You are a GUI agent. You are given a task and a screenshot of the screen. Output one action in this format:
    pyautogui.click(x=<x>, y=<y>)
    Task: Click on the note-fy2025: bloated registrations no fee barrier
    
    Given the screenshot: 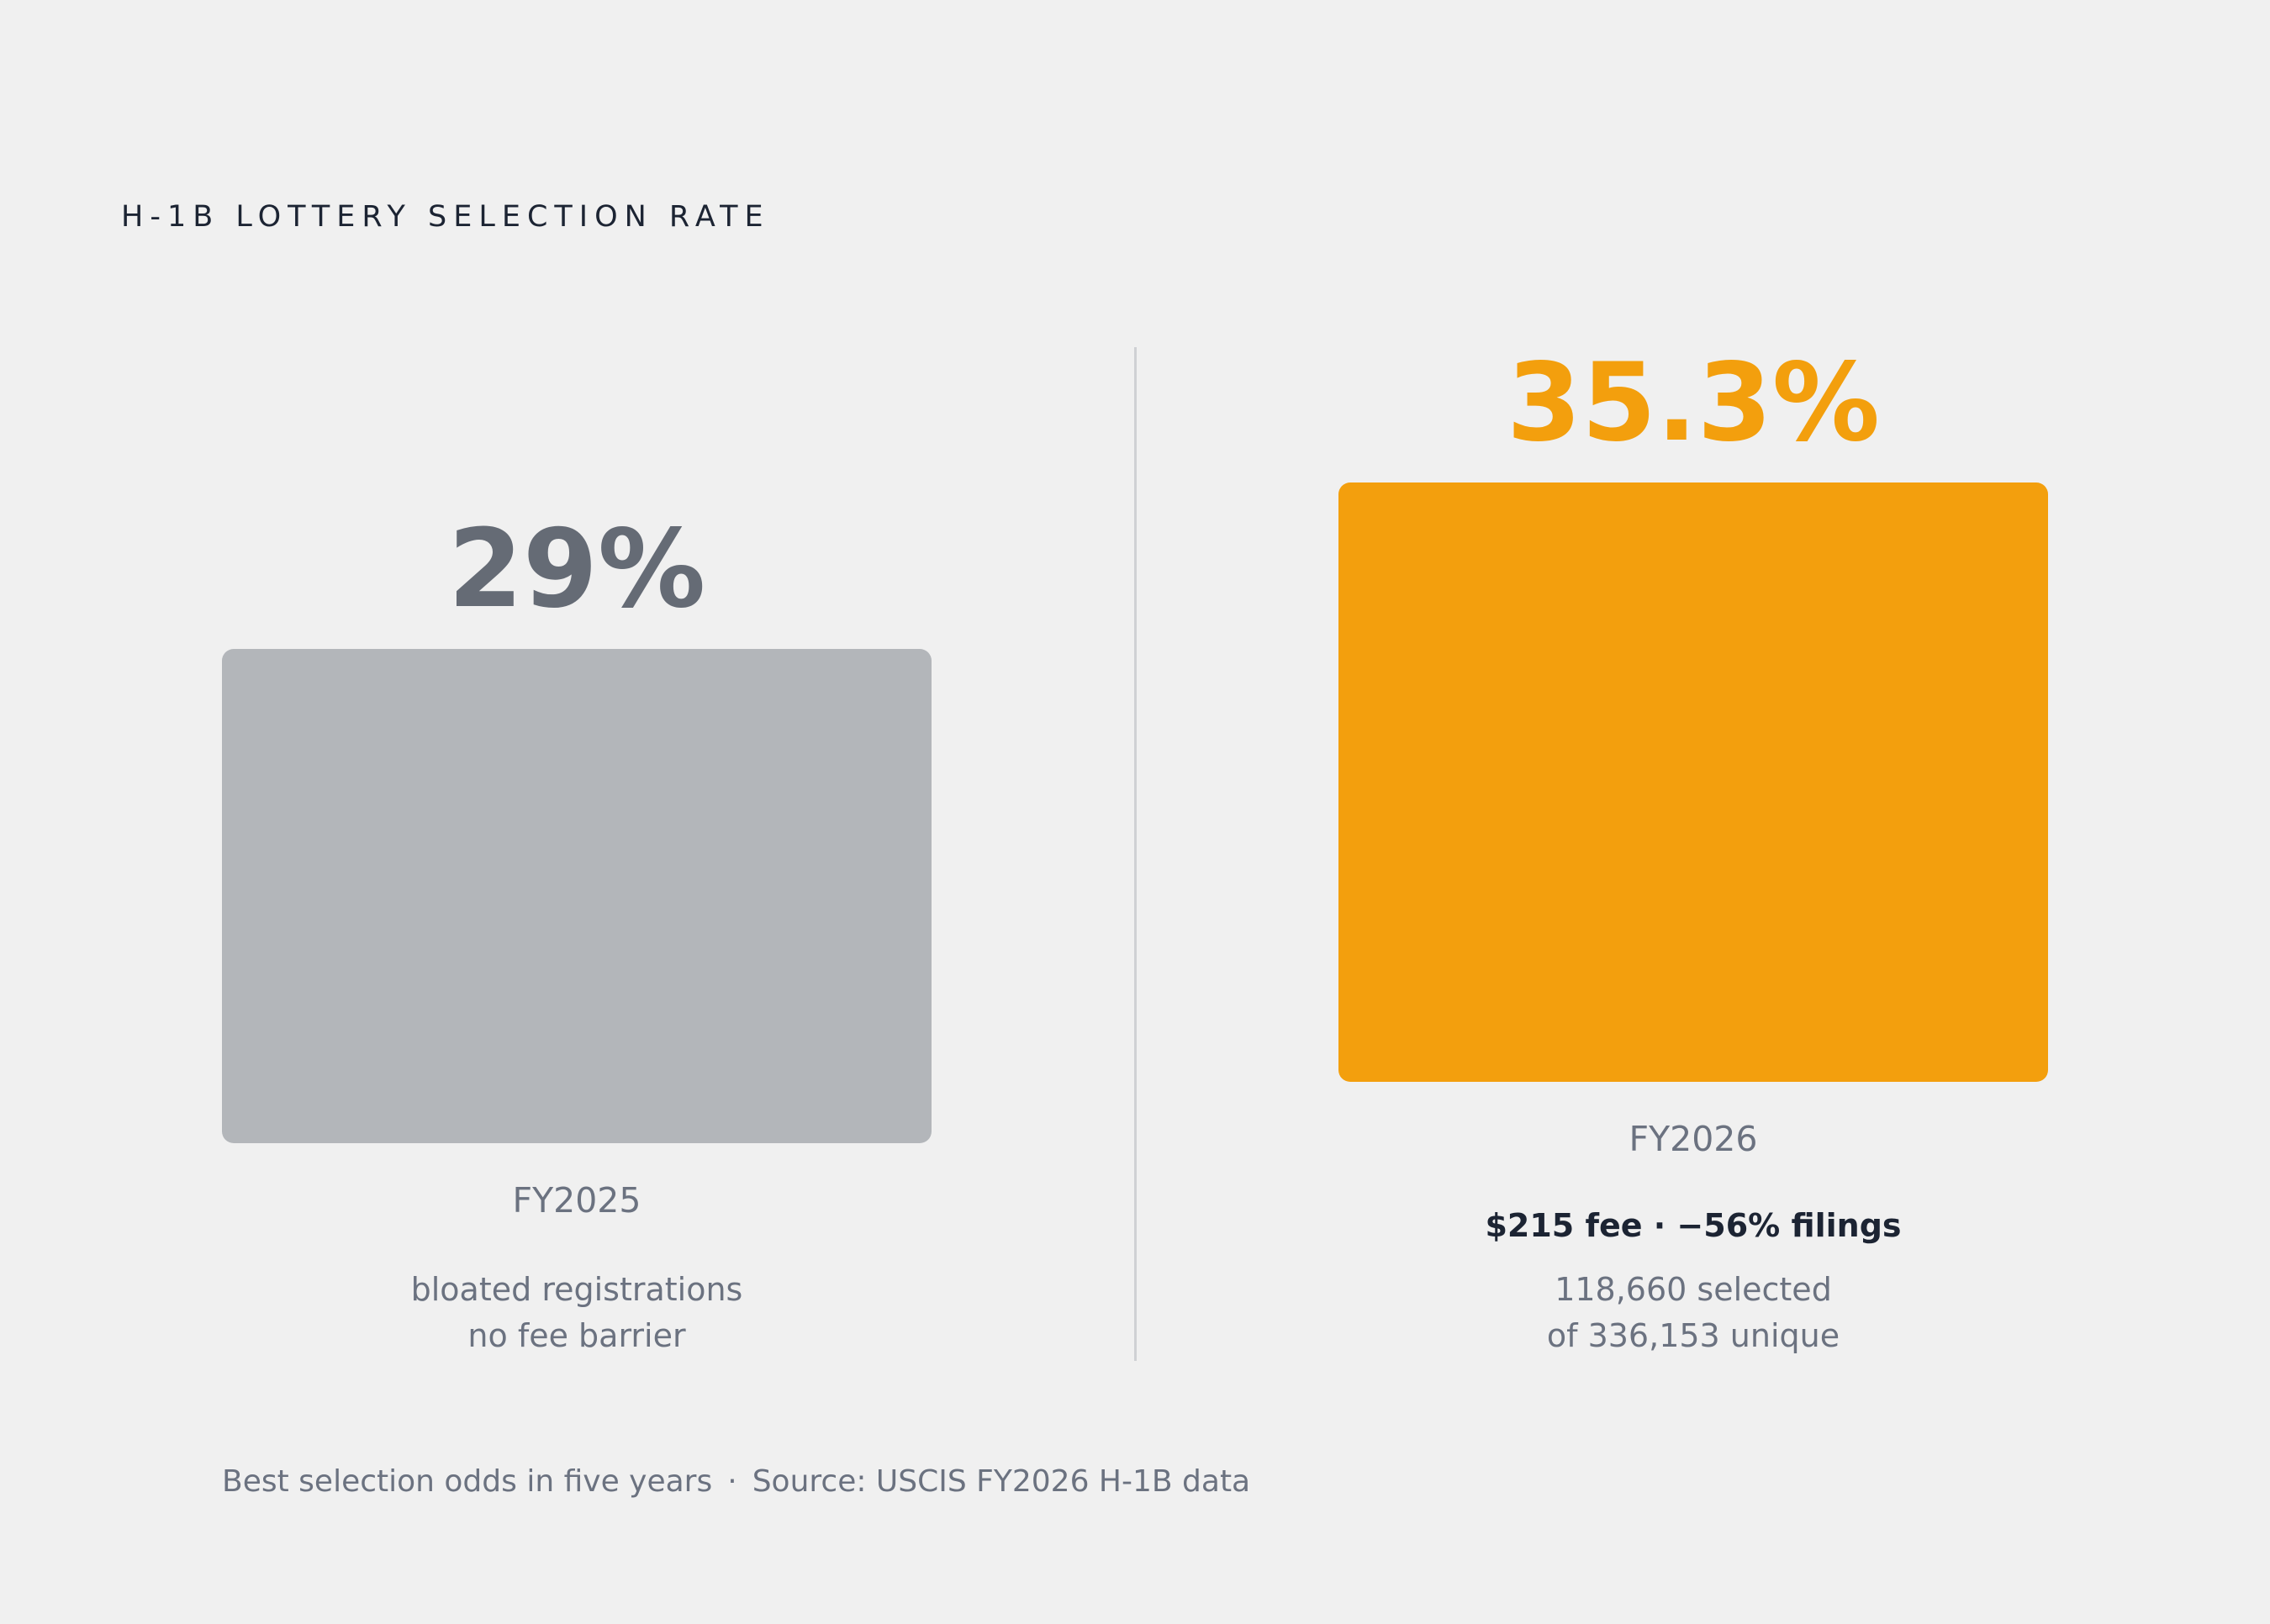 What is the action you would take?
    pyautogui.click(x=577, y=1313)
    